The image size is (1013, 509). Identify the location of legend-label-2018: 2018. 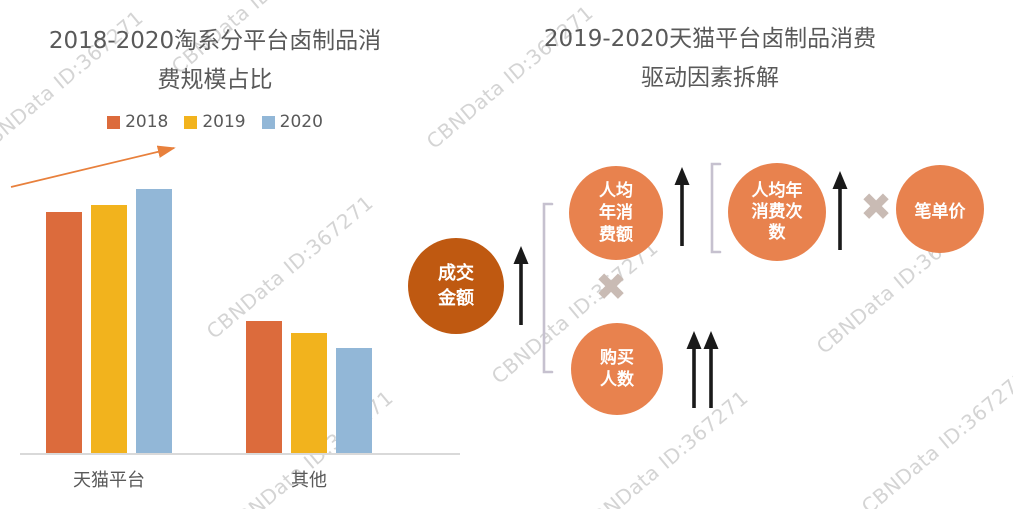
(147, 122).